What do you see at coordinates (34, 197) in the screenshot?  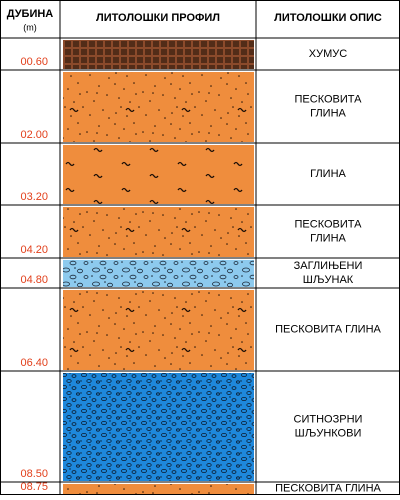 I see `depth-label: 03.20` at bounding box center [34, 197].